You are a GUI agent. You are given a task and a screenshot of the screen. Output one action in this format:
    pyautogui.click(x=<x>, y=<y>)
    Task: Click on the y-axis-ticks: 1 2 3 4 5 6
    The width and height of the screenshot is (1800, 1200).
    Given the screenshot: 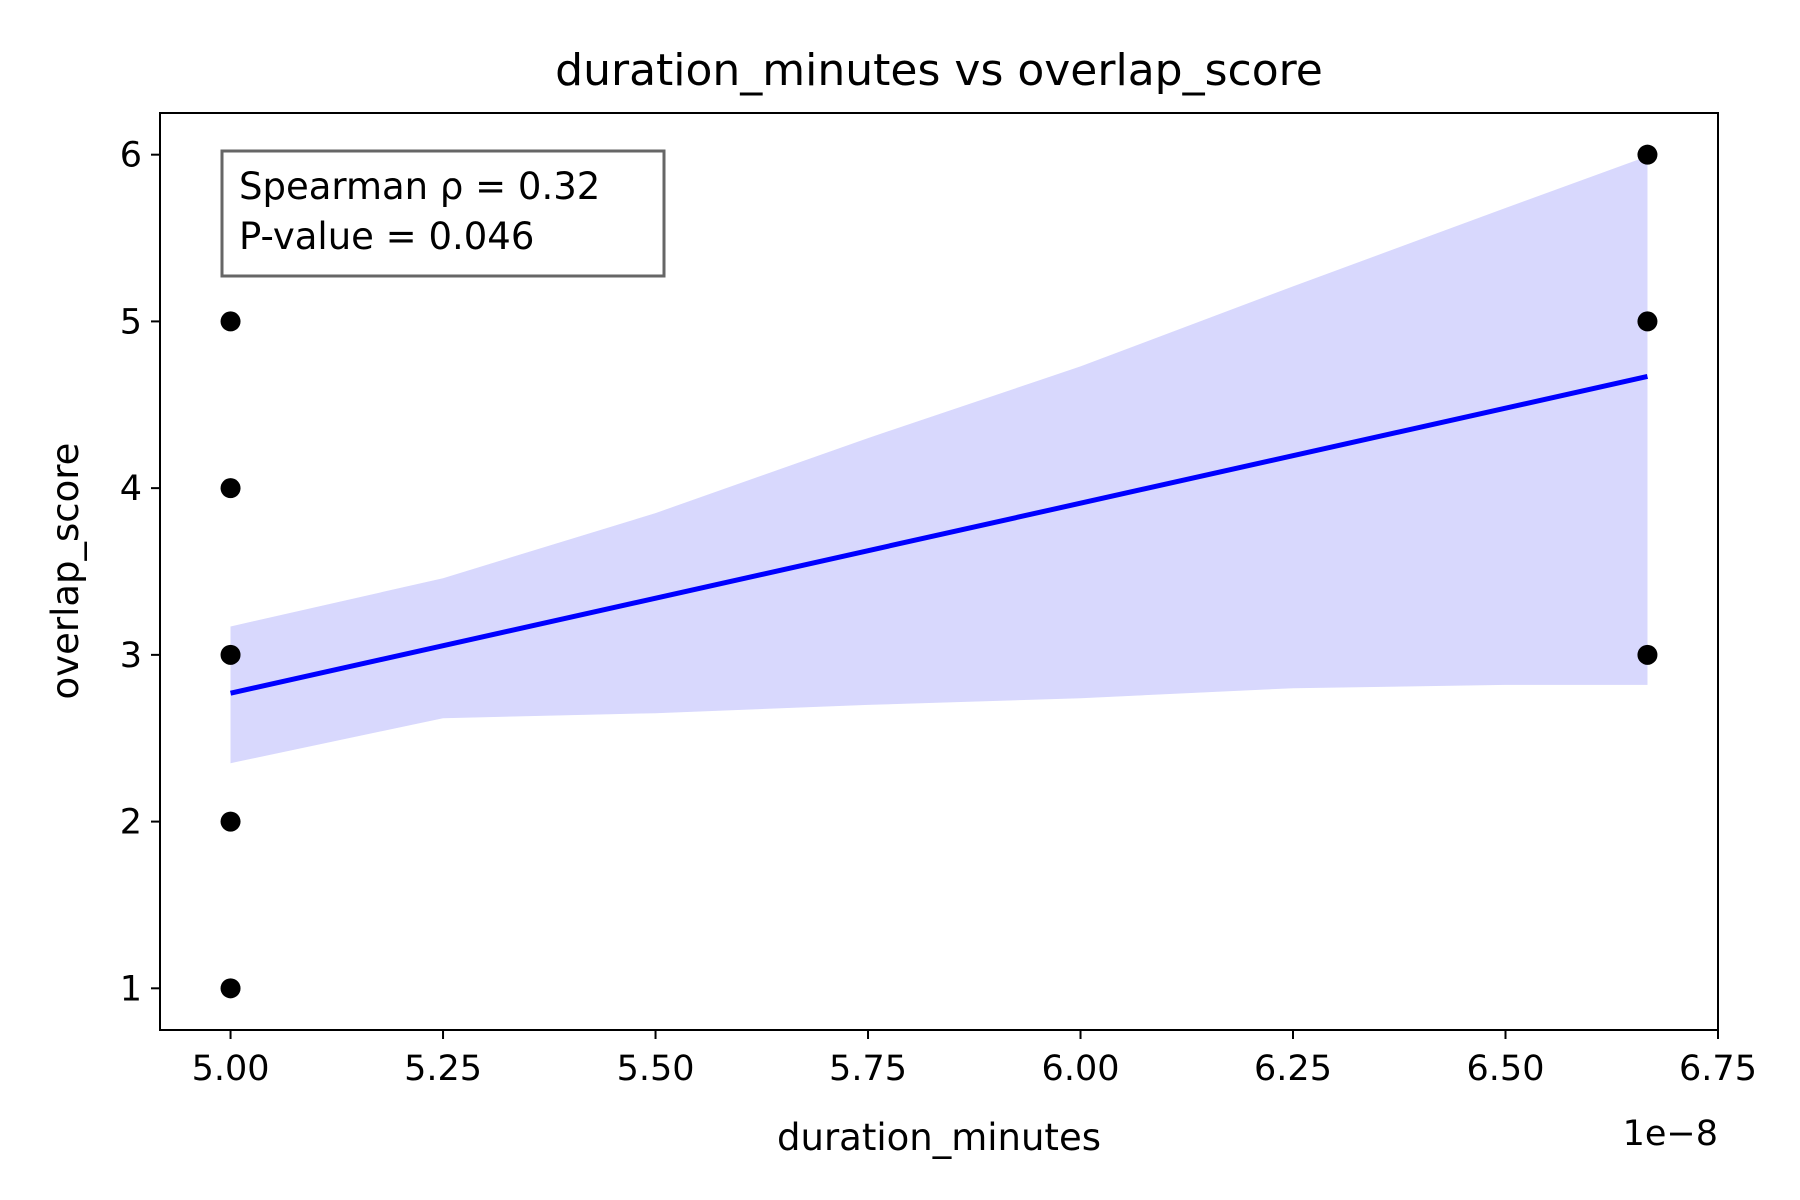 What is the action you would take?
    pyautogui.click(x=140, y=572)
    